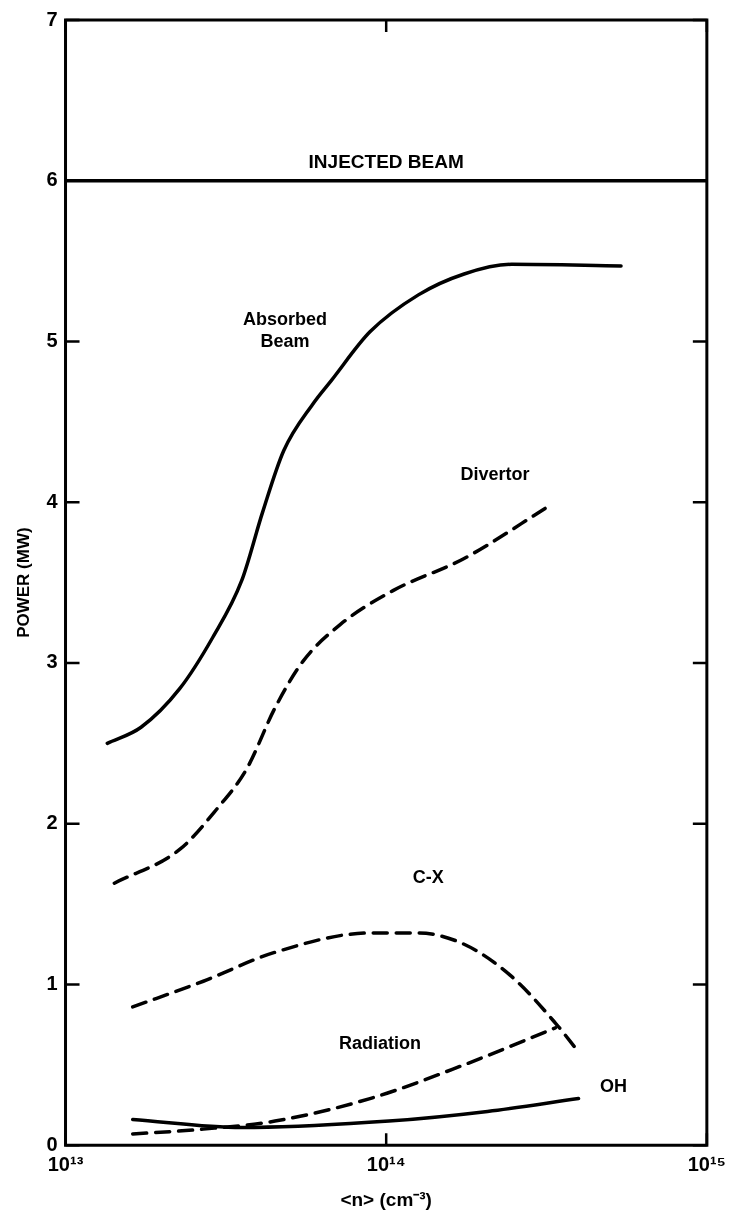  What do you see at coordinates (386, 162) in the screenshot?
I see `ref-line-label: INJECTED BEAM` at bounding box center [386, 162].